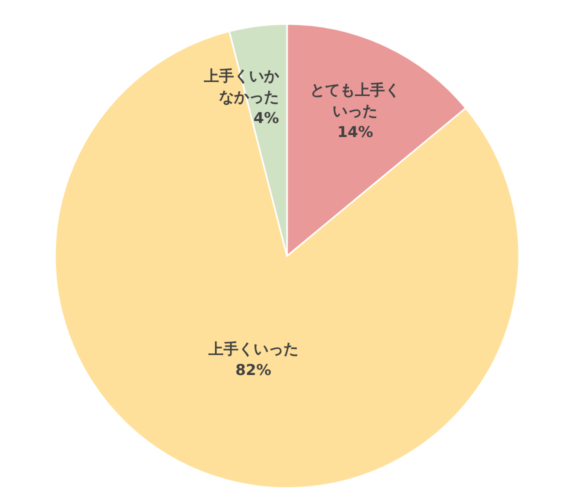  I want to click on slice-label: 上手くいかなかった, so click(241, 86).